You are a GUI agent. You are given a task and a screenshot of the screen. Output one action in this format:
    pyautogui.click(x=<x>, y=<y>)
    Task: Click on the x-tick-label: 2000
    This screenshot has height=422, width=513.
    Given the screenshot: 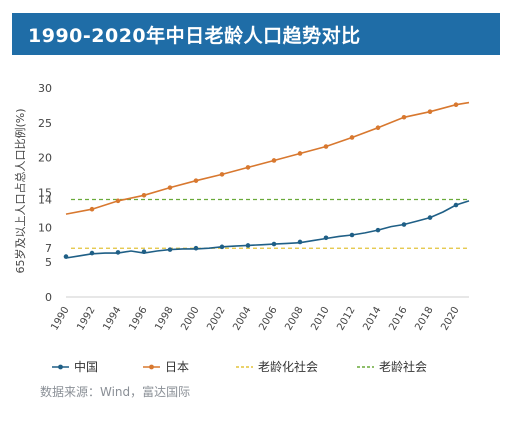 What is the action you would take?
    pyautogui.click(x=190, y=319)
    